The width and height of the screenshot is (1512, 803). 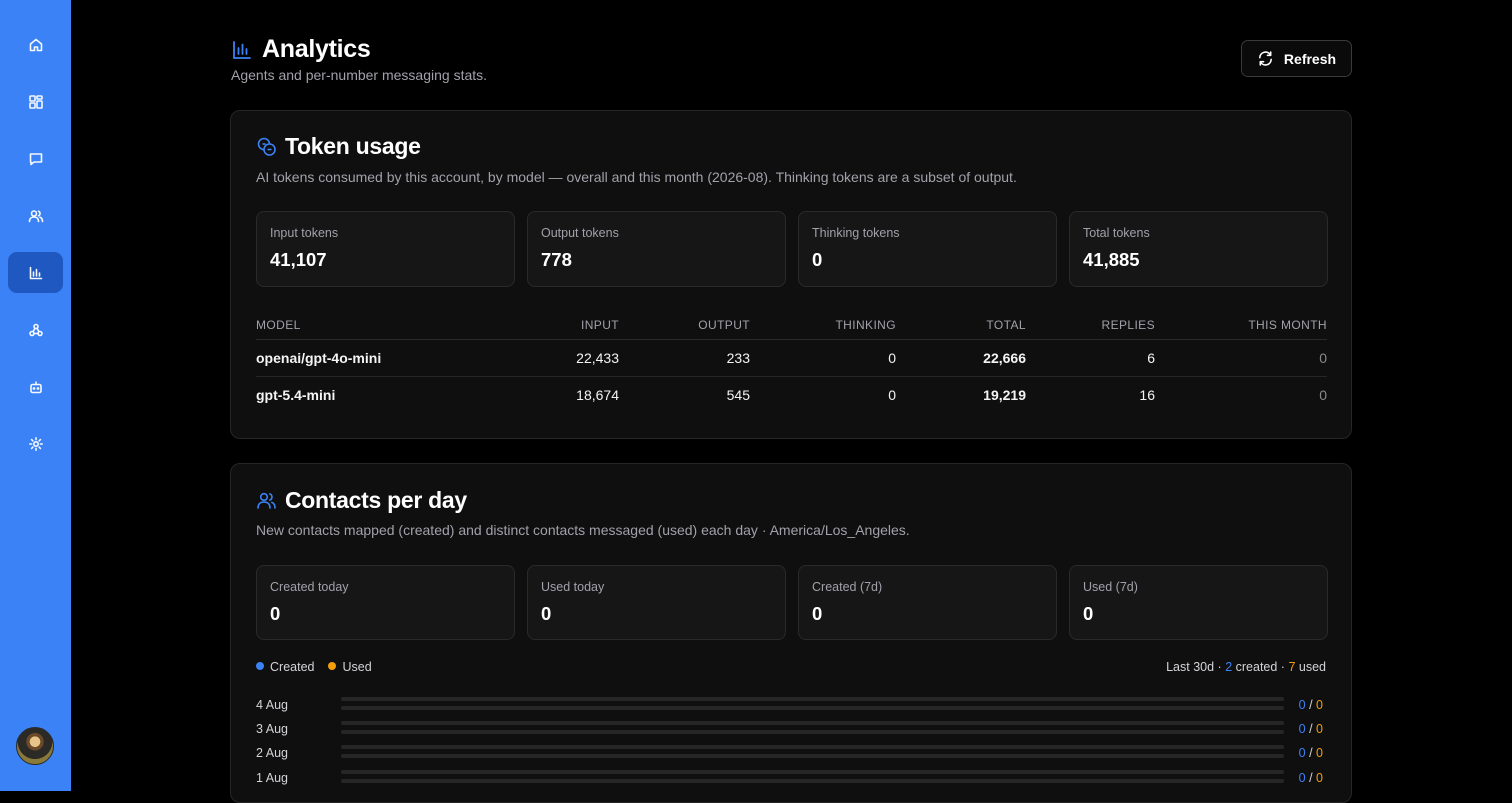 I want to click on stat-thinking-tokens: Thinking tokens 0, so click(x=927, y=249).